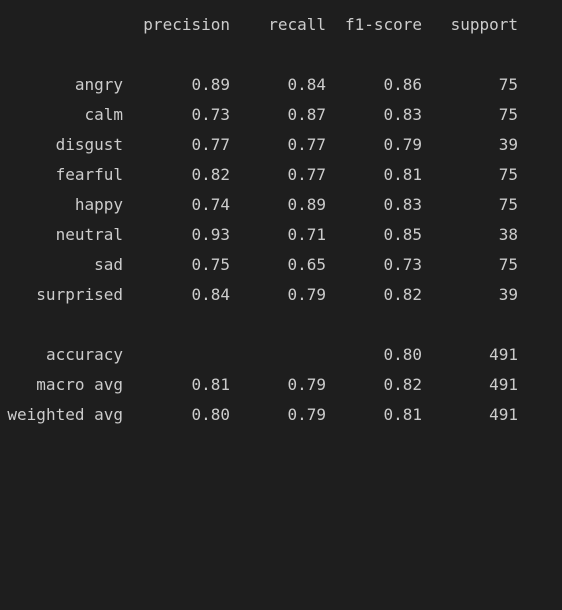 Image resolution: width=562 pixels, height=610 pixels. What do you see at coordinates (281, 175) in the screenshot?
I see `table-row: fearful 0.82 0.77 0.81 75` at bounding box center [281, 175].